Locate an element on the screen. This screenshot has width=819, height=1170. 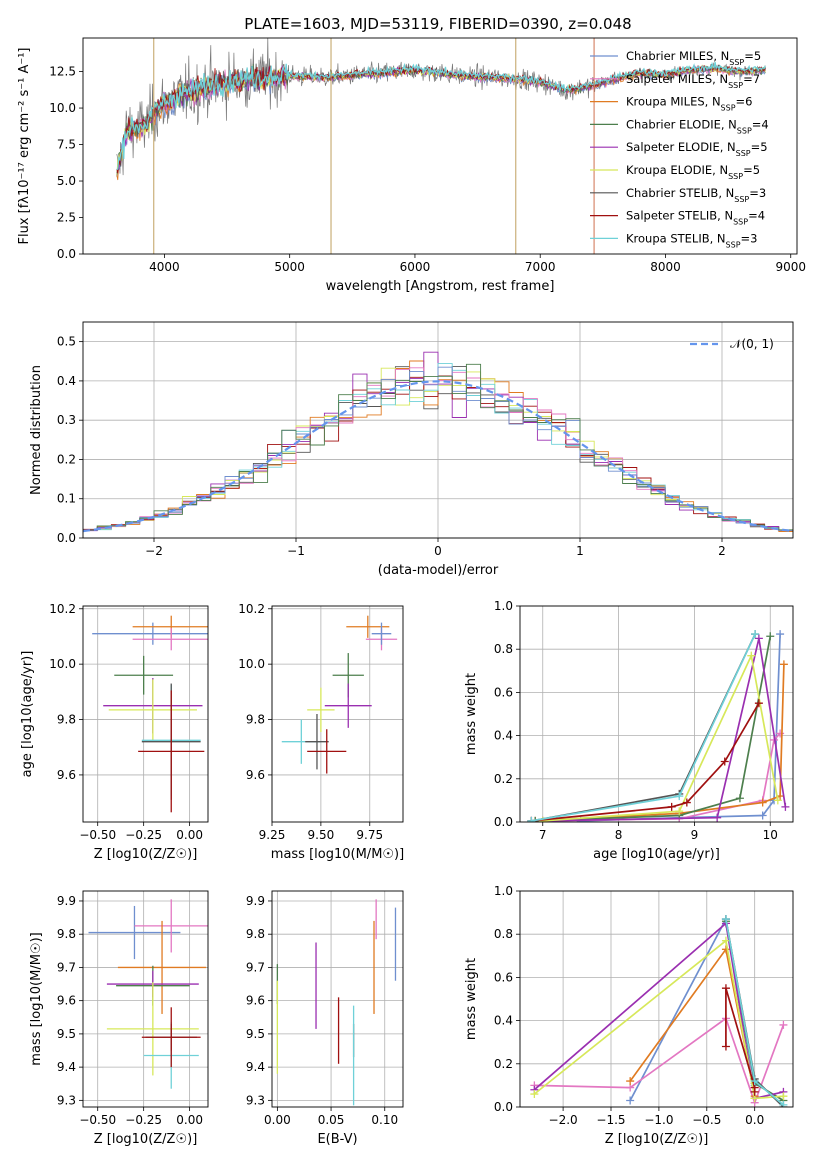
x-tick-label: 6000 is located at coordinates (415, 267).